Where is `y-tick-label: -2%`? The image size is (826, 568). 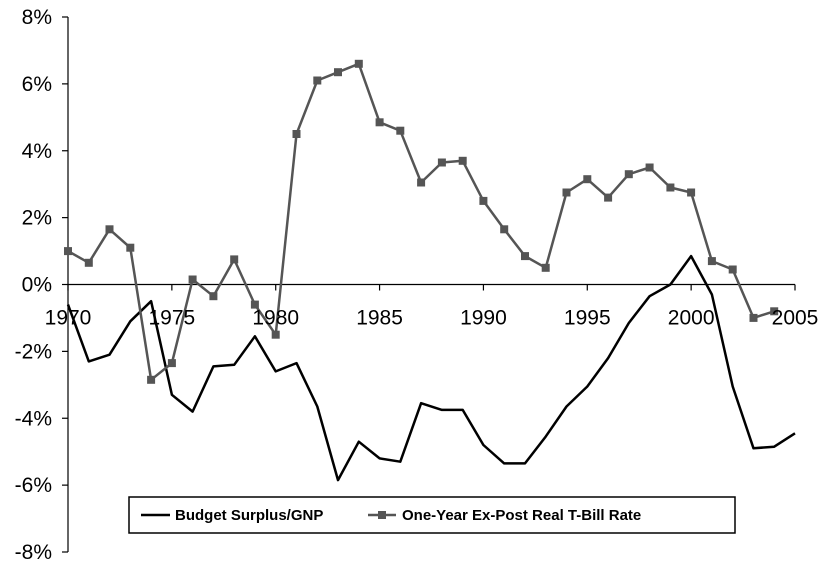 y-tick-label: -2% is located at coordinates (33, 351).